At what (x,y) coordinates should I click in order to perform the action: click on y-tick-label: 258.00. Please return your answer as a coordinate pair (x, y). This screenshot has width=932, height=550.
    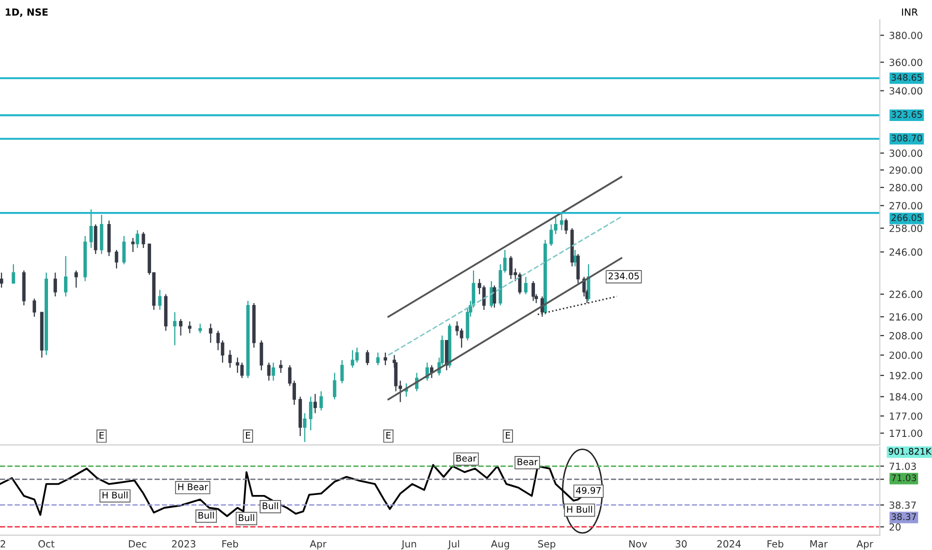
    Looking at the image, I should click on (906, 228).